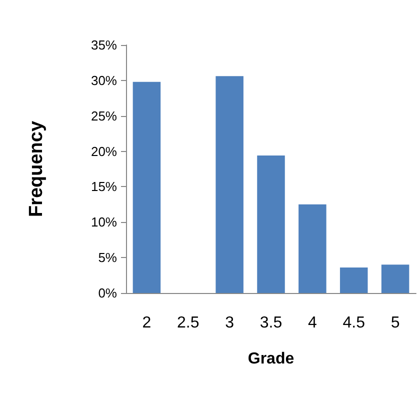 Image resolution: width=418 pixels, height=406 pixels. What do you see at coordinates (104, 151) in the screenshot?
I see `y-tick-label: 20%` at bounding box center [104, 151].